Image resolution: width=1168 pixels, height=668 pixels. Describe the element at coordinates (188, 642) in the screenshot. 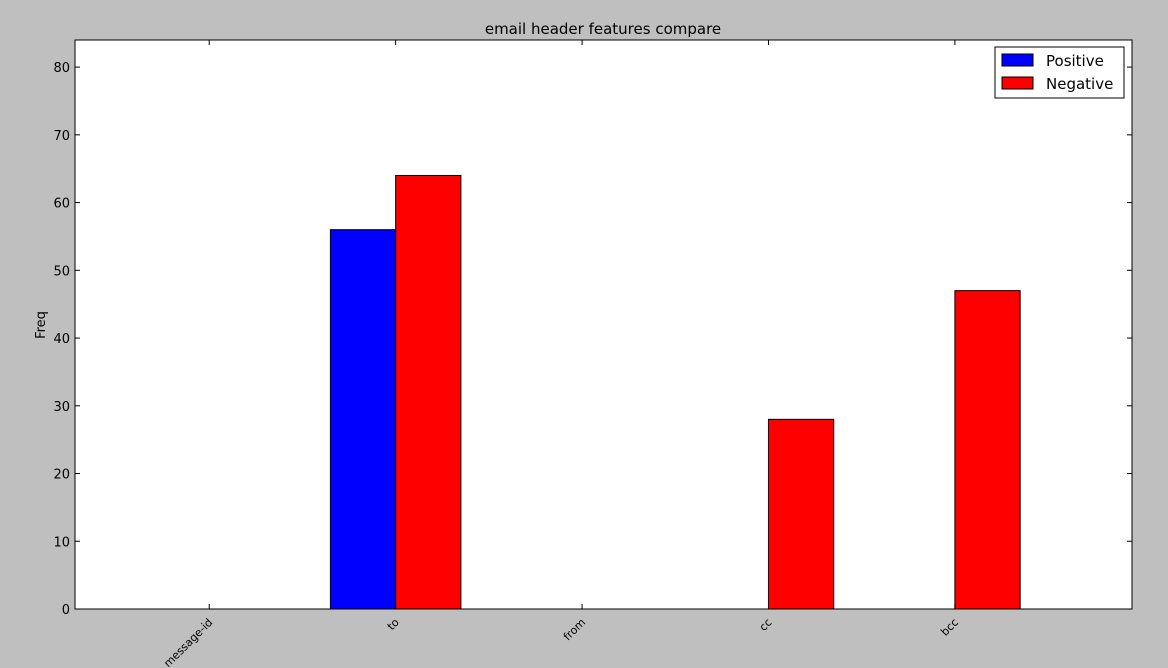

I see `x-tick-label-message-id: message-id` at that location.